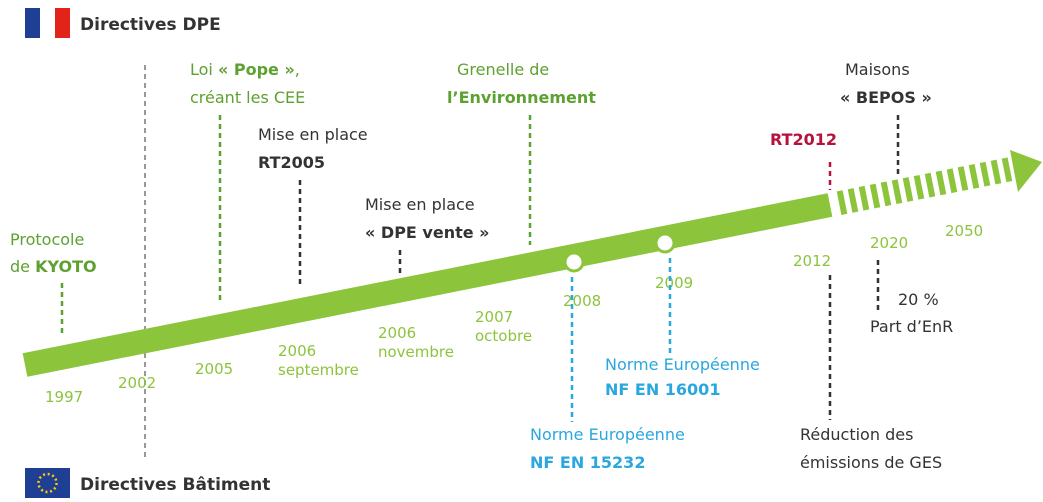 The height and width of the screenshot is (502, 1043). I want to click on arrow-head, so click(1026, 171).